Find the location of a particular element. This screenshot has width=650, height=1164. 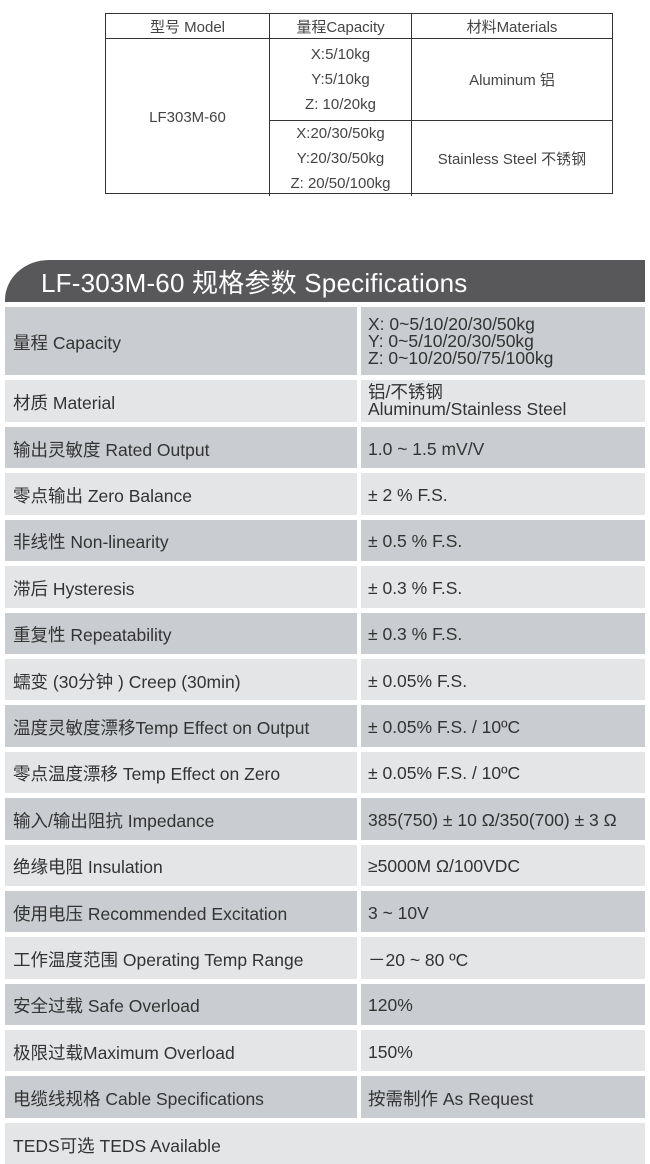

spec-value: 铝/不锈钢 Aluminum/Stainless Steel is located at coordinates (503, 401).